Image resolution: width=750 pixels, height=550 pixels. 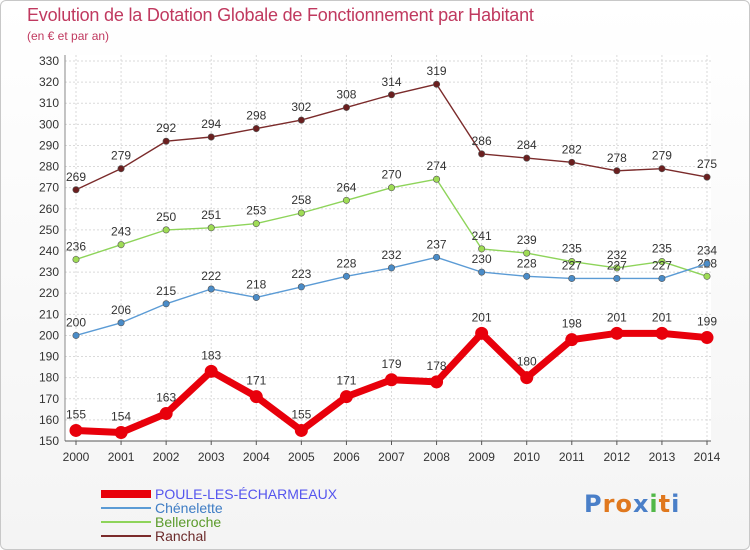 I want to click on data-label: 236, so click(x=76, y=246).